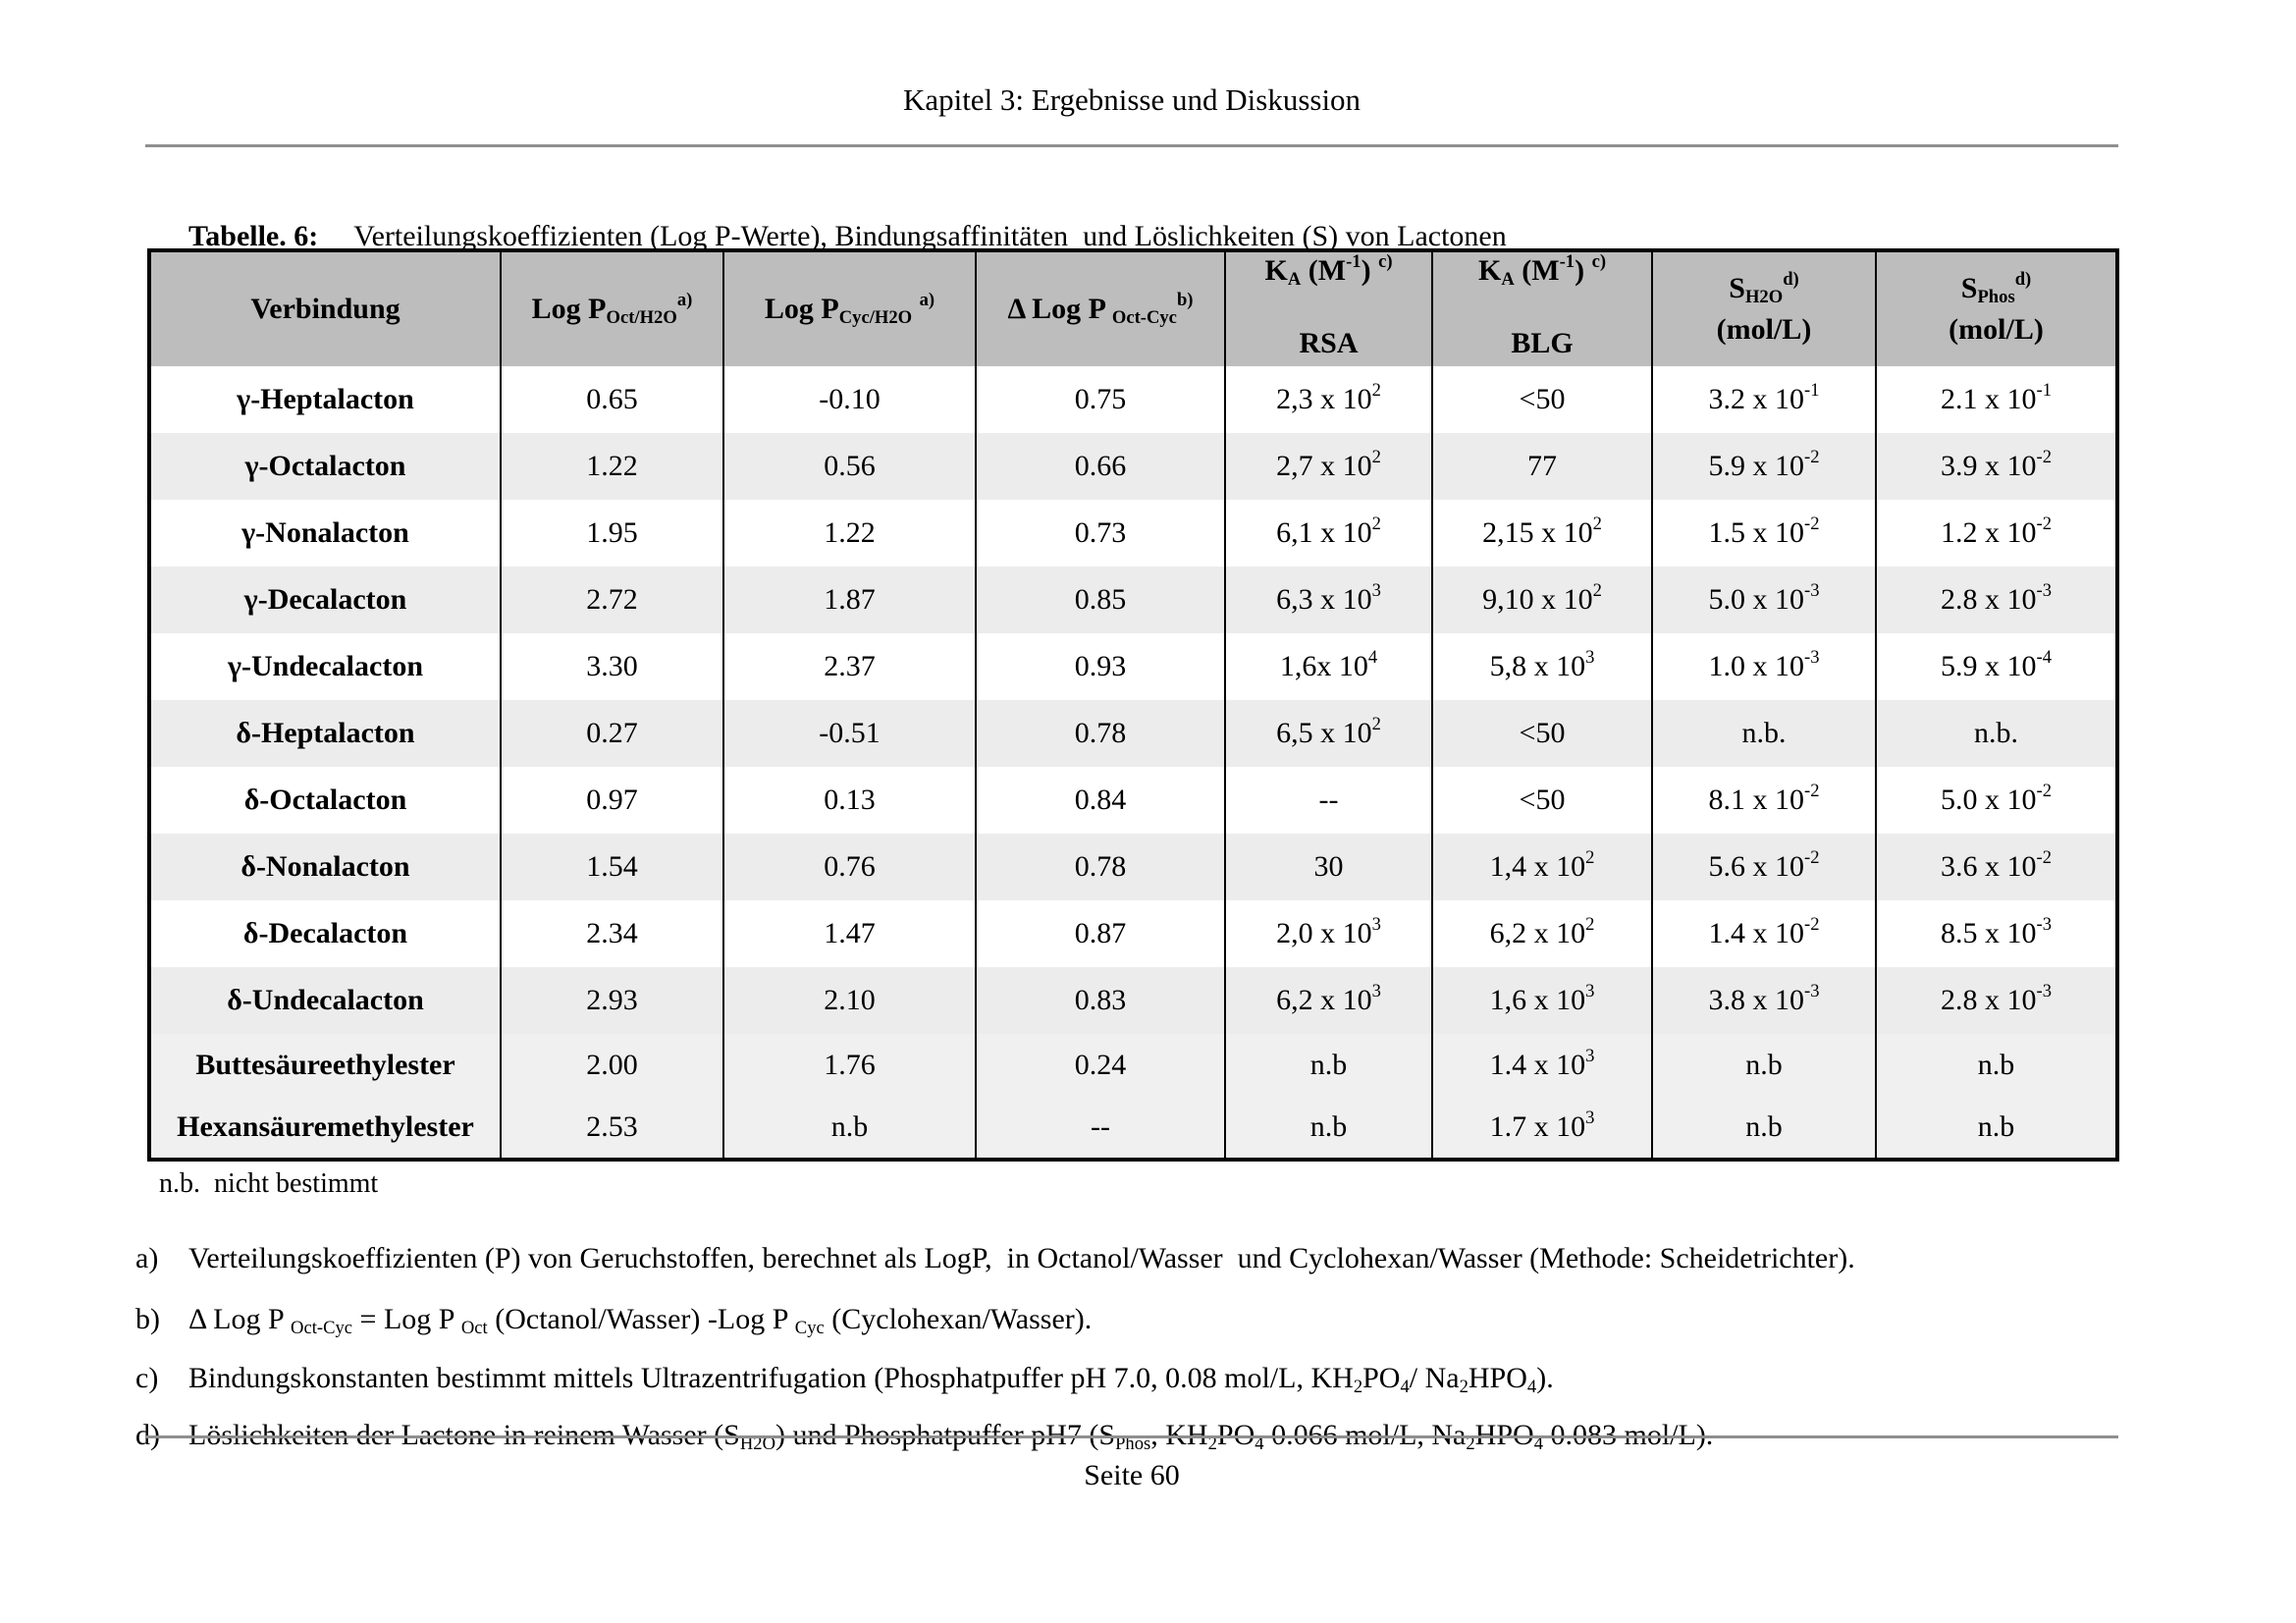  What do you see at coordinates (1328, 666) in the screenshot?
I see `value-cell: 1,6x 104` at bounding box center [1328, 666].